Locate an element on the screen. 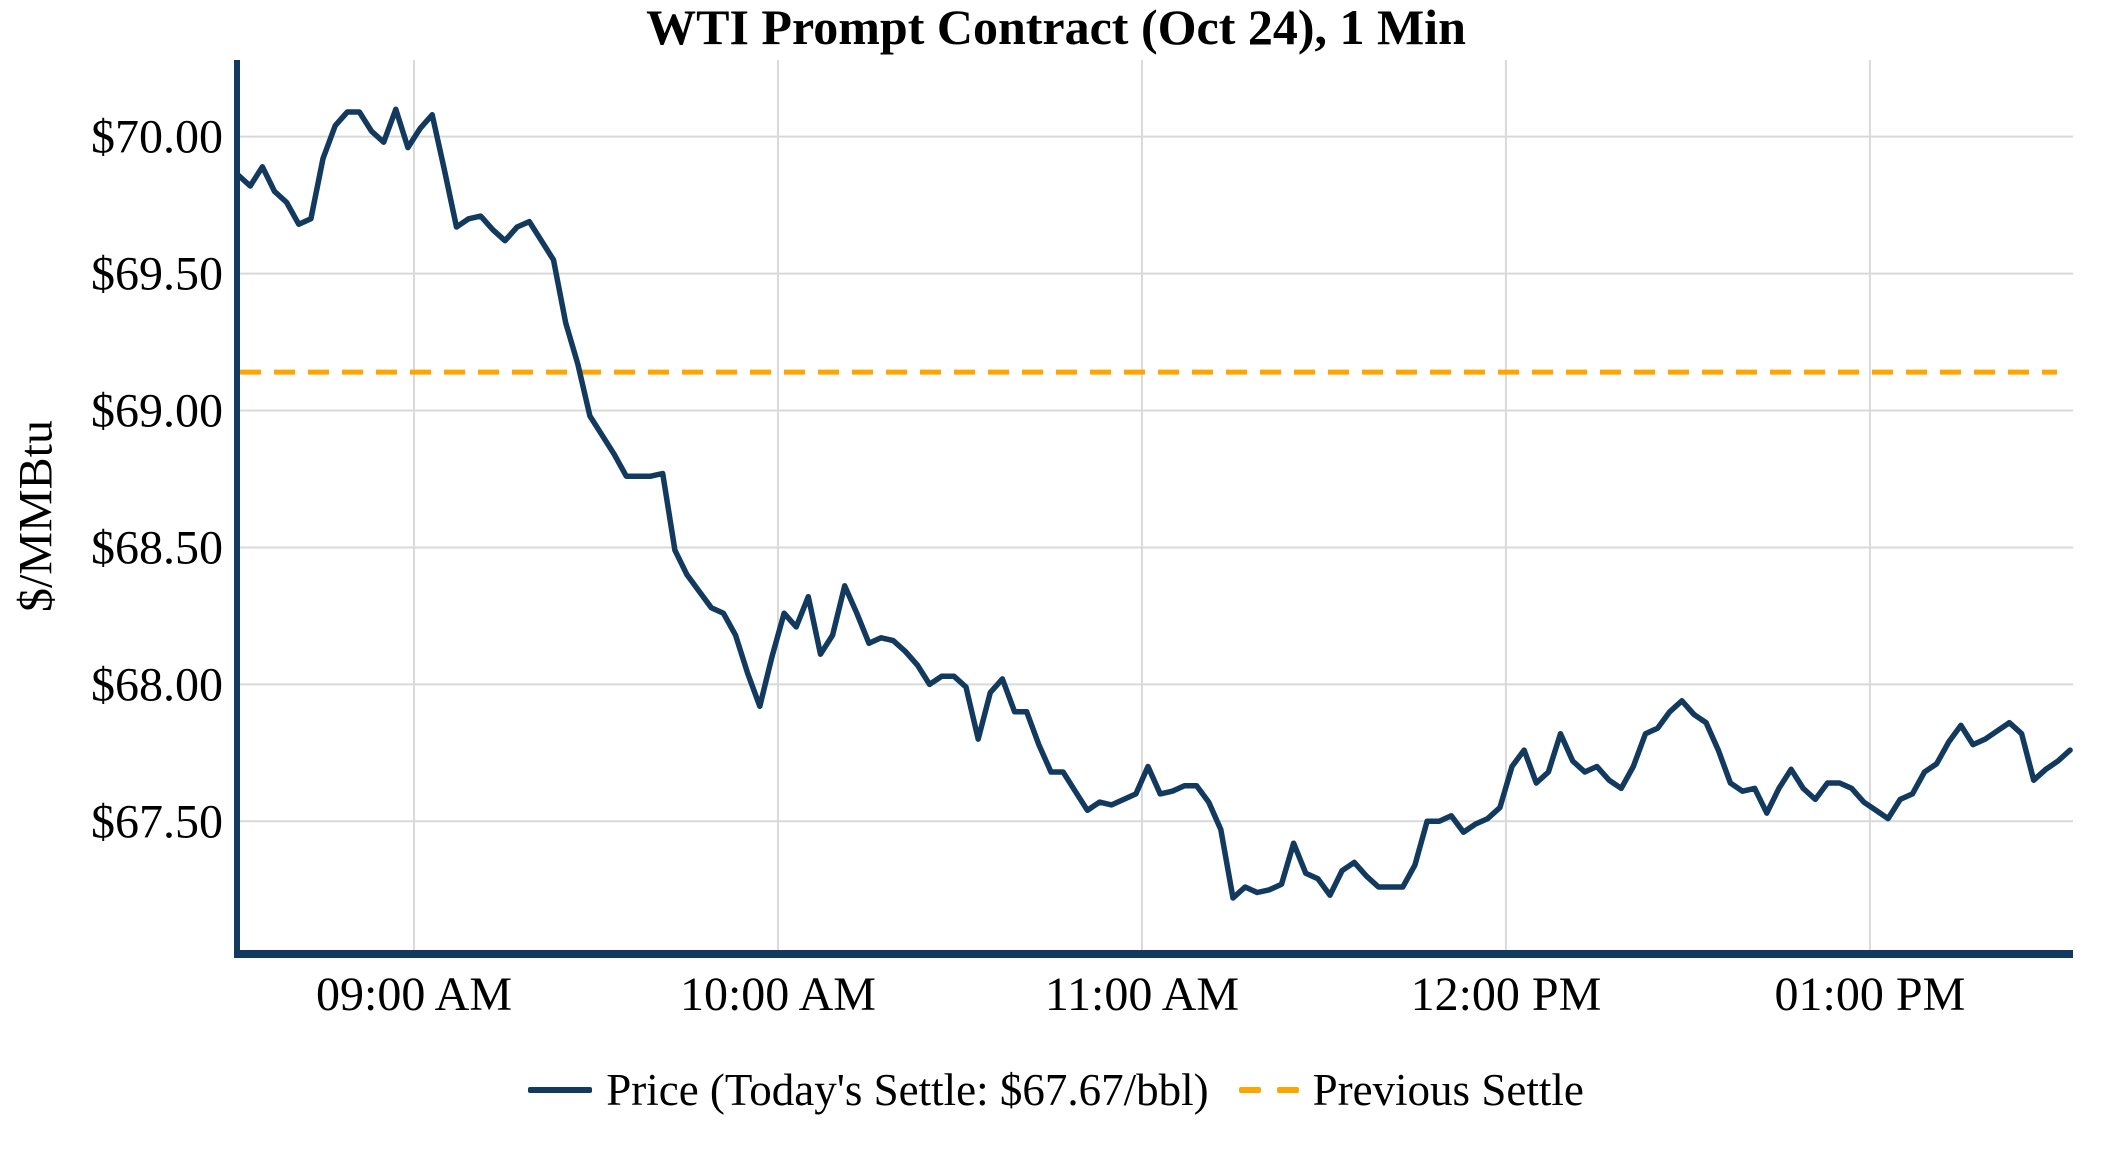 Image resolution: width=2112 pixels, height=1152 pixels. legend-item-previous-settle: Previous Settle is located at coordinates (1411, 1090).